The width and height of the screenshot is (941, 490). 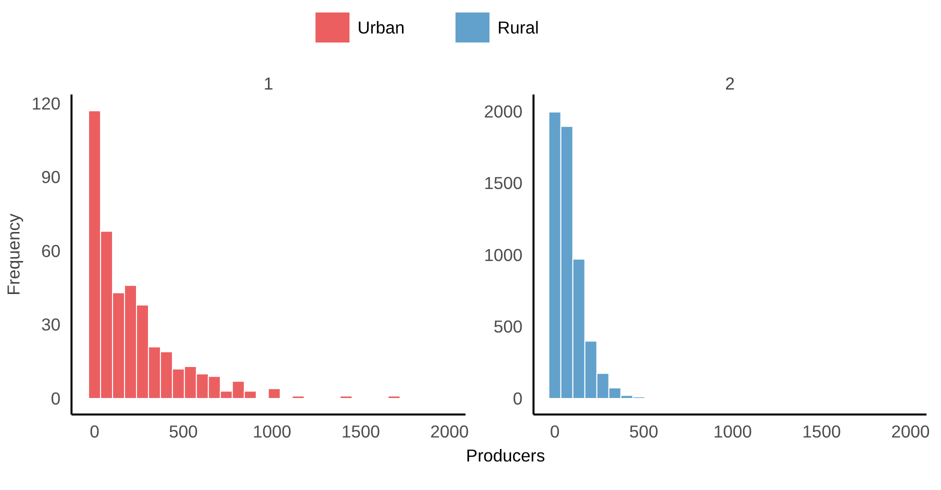 What do you see at coordinates (503, 183) in the screenshot?
I see `y-tick-label: 1500` at bounding box center [503, 183].